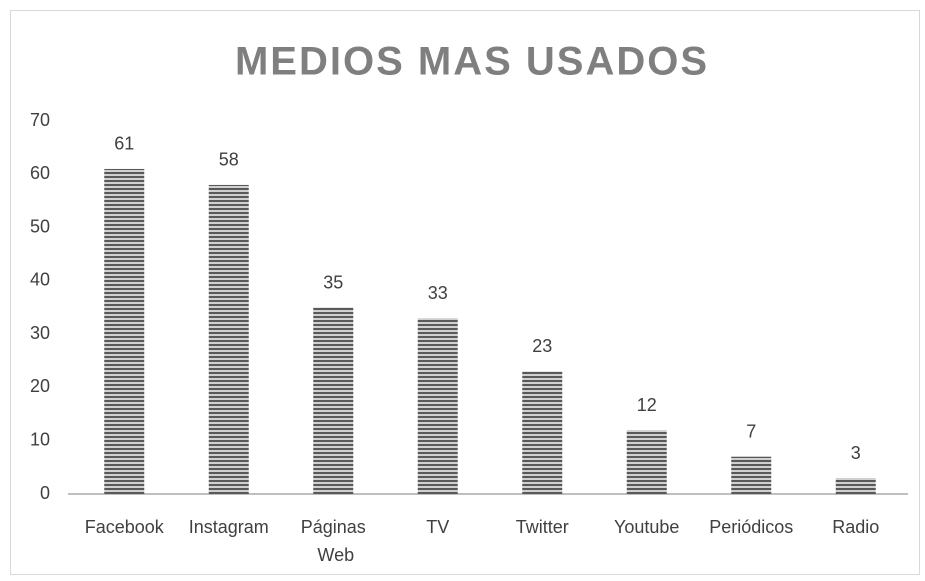 The height and width of the screenshot is (581, 925). I want to click on data-label: 35, so click(333, 282).